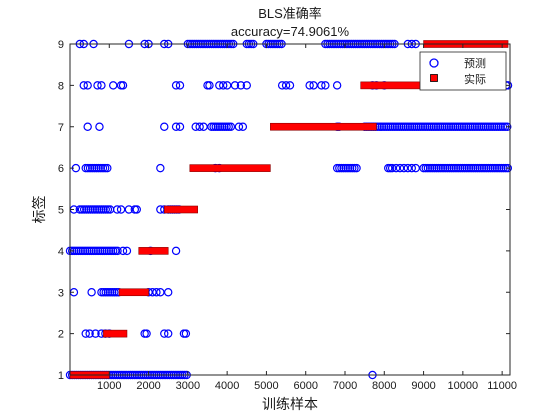 Image resolution: width=560 pixels, height=420 pixels. What do you see at coordinates (384, 386) in the screenshot?
I see `x-tick-label: 8000` at bounding box center [384, 386].